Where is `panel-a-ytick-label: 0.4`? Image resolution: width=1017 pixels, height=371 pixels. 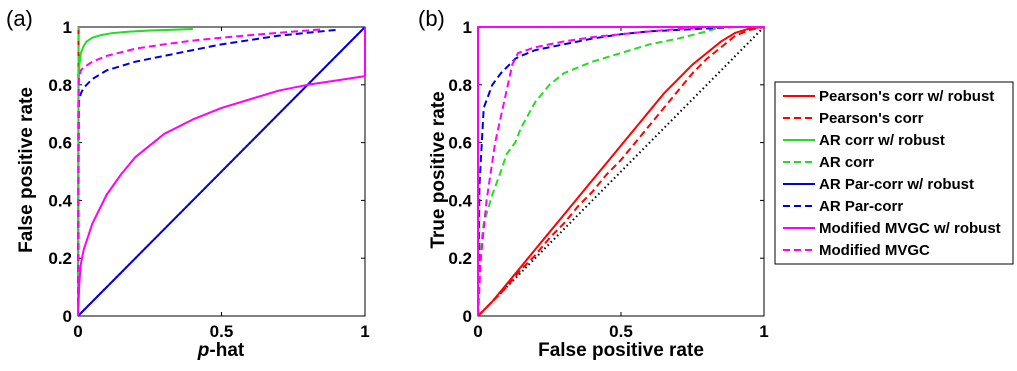
panel-a-ytick-label: 0.4 is located at coordinates (60, 200).